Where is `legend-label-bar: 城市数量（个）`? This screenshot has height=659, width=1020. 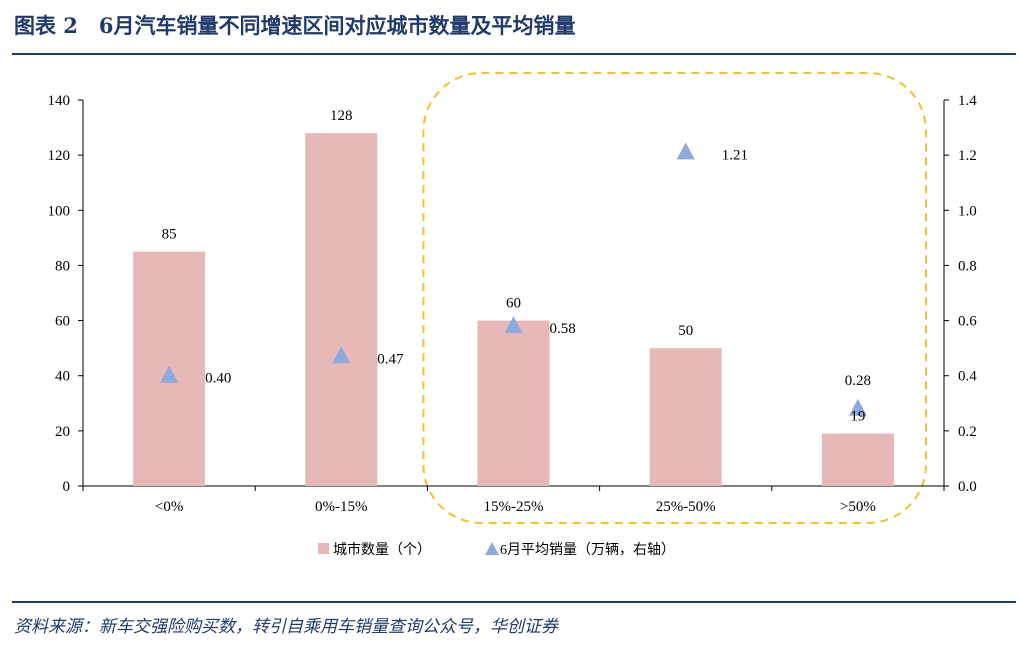
legend-label-bar: 城市数量（个） is located at coordinates (382, 549).